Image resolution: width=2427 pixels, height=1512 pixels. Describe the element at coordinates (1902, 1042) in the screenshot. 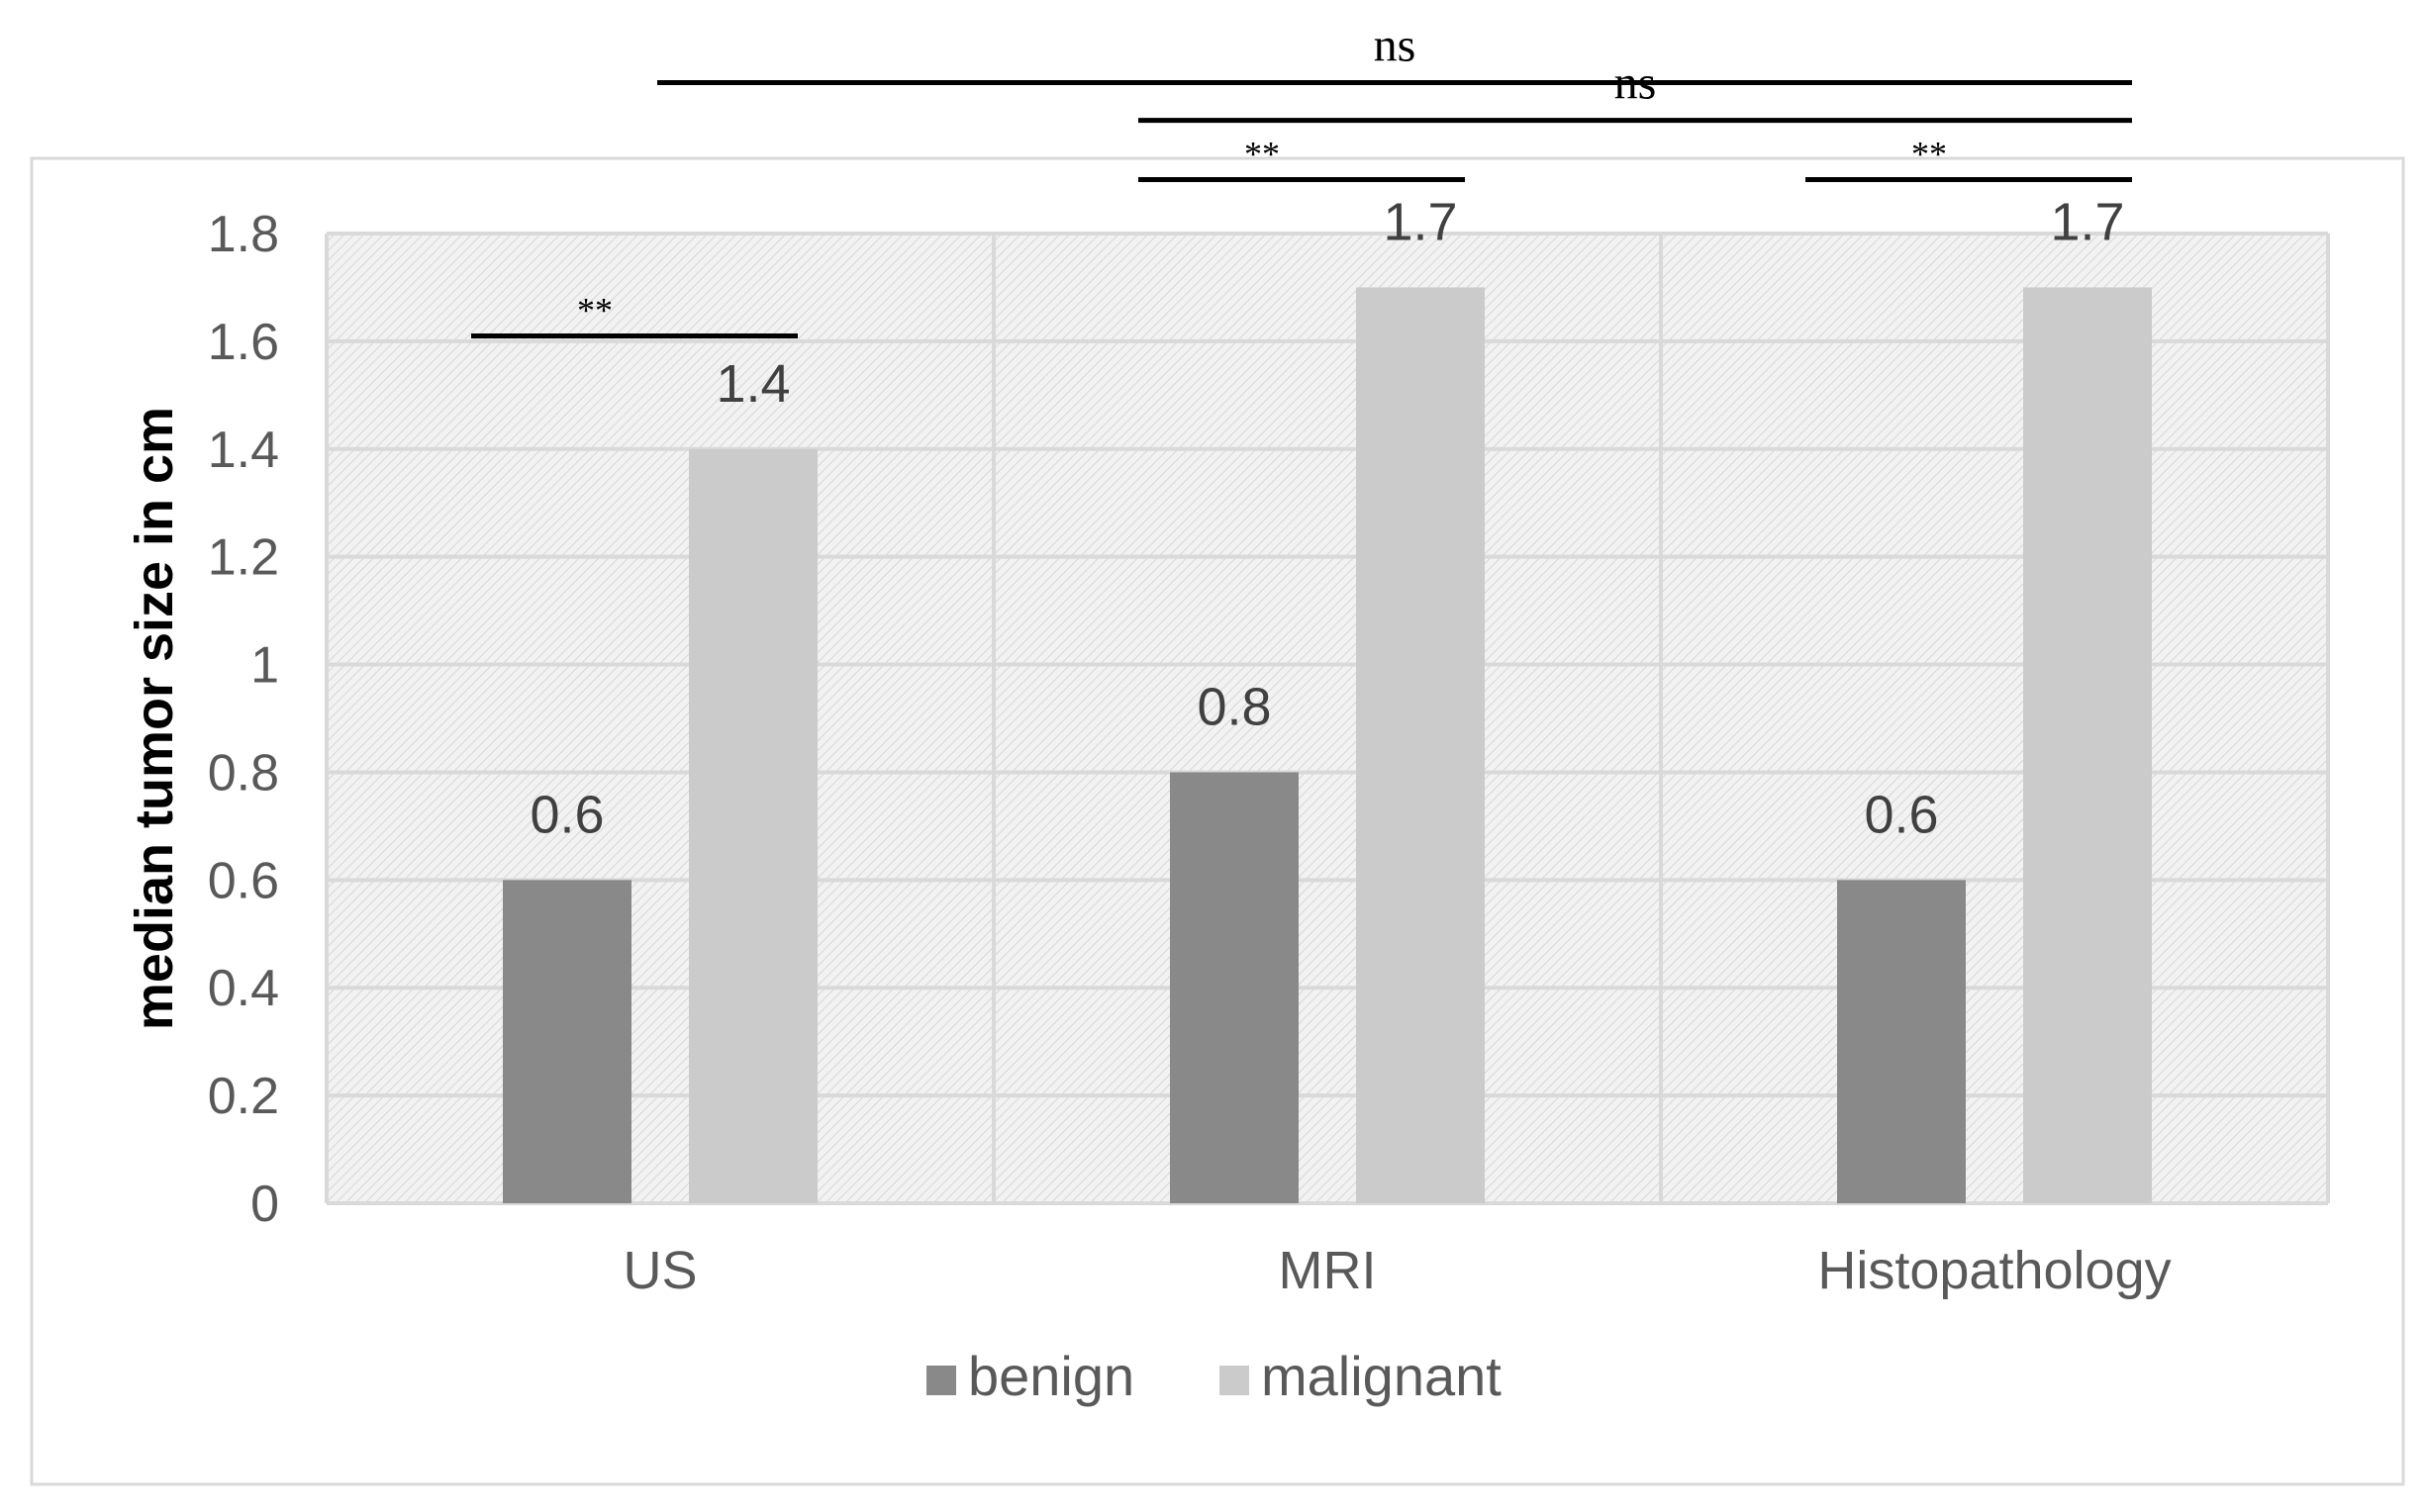

I see `bar-benign-histopathology` at that location.